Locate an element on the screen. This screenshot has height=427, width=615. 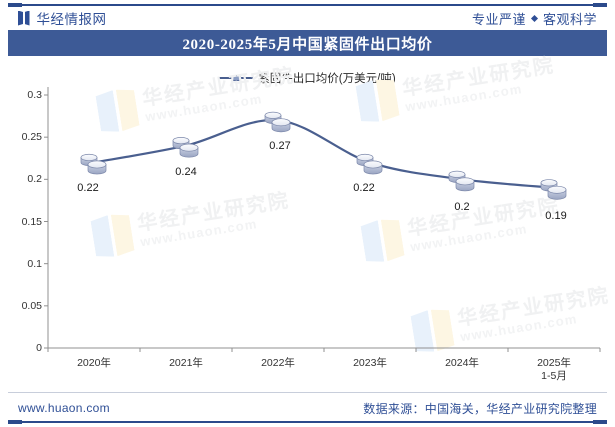
x-tick-label: 2025年 1-5月 is located at coordinates (554, 370).